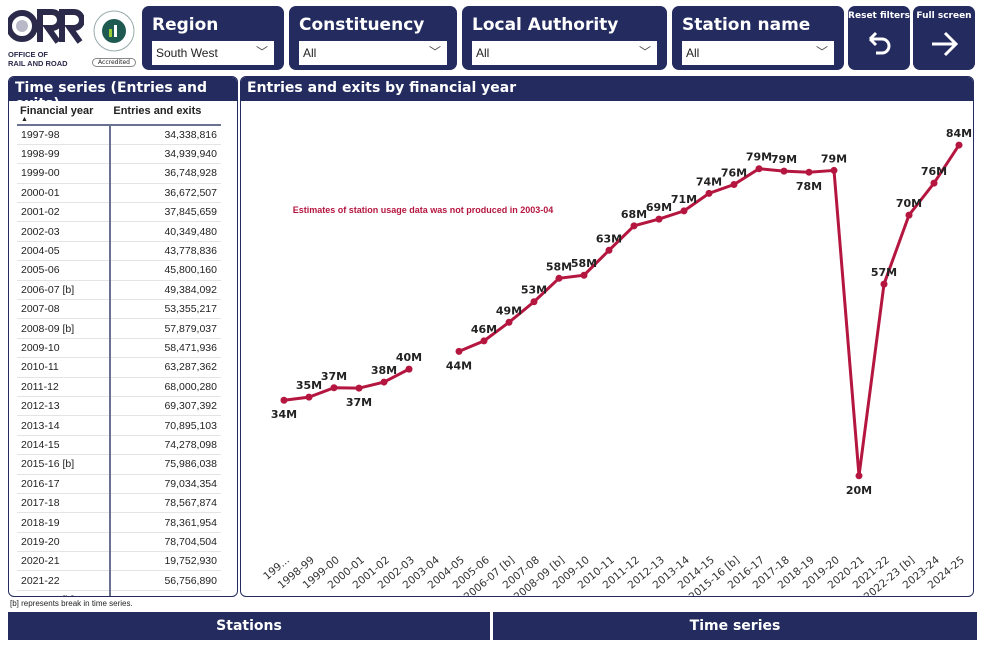  I want to click on entries-exits-cell: 78,361,954, so click(165, 522).